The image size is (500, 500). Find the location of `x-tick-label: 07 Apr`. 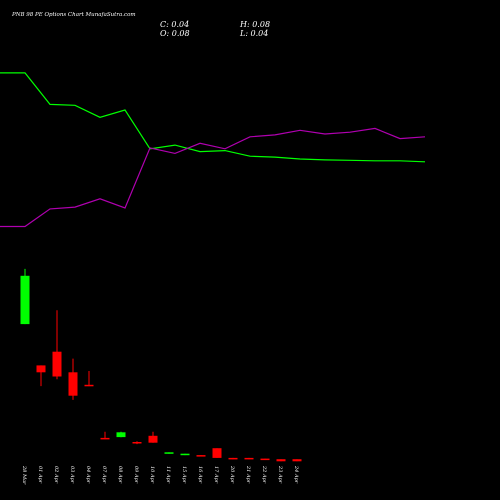

x-tick-label: 07 Apr is located at coordinates (104, 475).